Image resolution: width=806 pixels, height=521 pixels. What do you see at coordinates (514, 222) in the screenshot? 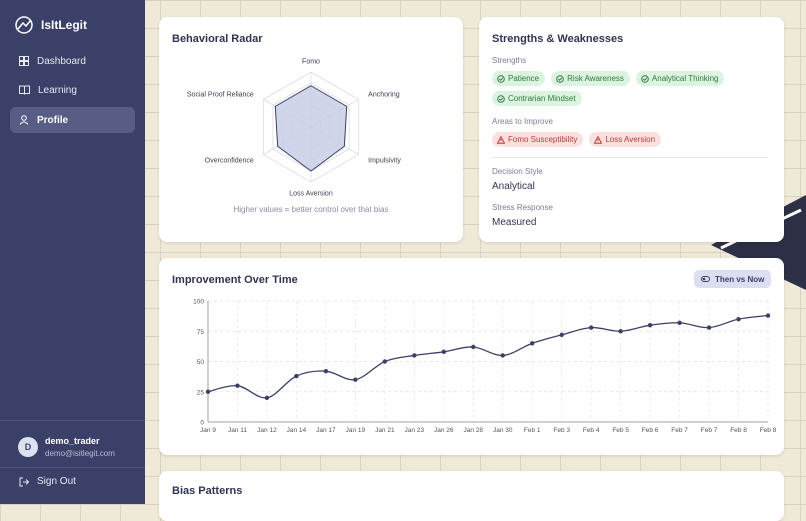
I see `field-value: Measured` at bounding box center [514, 222].